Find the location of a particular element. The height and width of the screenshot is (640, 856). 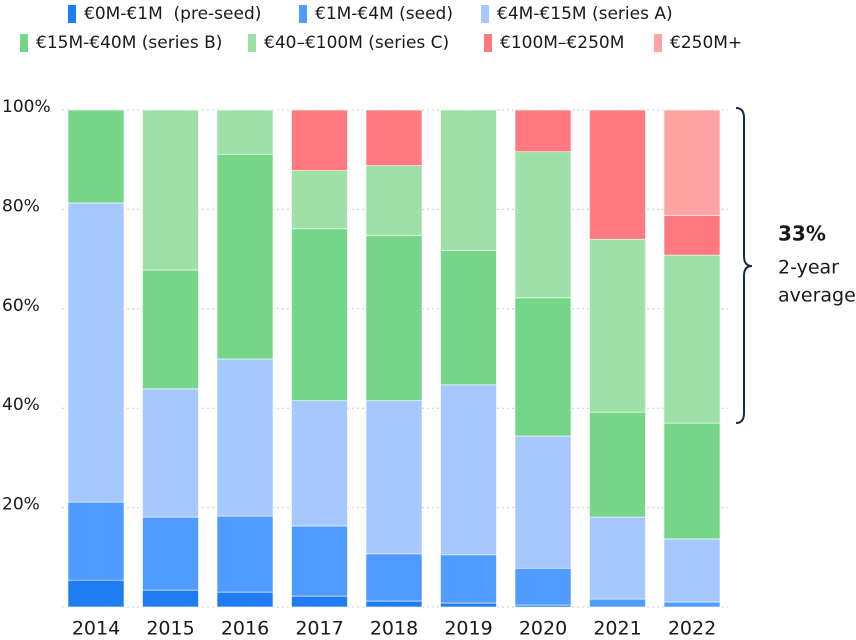

legend-label: €40–€100M (series C) is located at coordinates (356, 43).